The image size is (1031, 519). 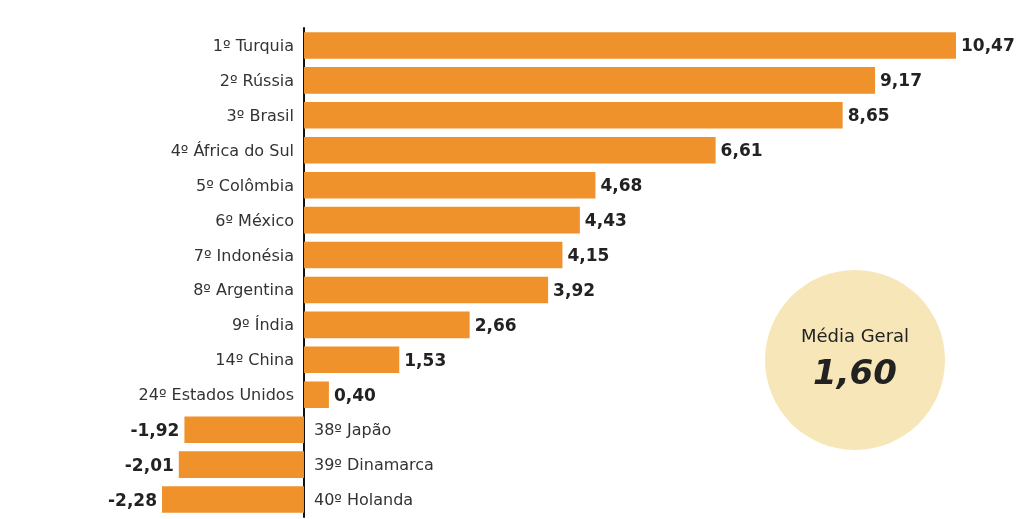 I want to click on data-label: -1,92, so click(x=155, y=429).